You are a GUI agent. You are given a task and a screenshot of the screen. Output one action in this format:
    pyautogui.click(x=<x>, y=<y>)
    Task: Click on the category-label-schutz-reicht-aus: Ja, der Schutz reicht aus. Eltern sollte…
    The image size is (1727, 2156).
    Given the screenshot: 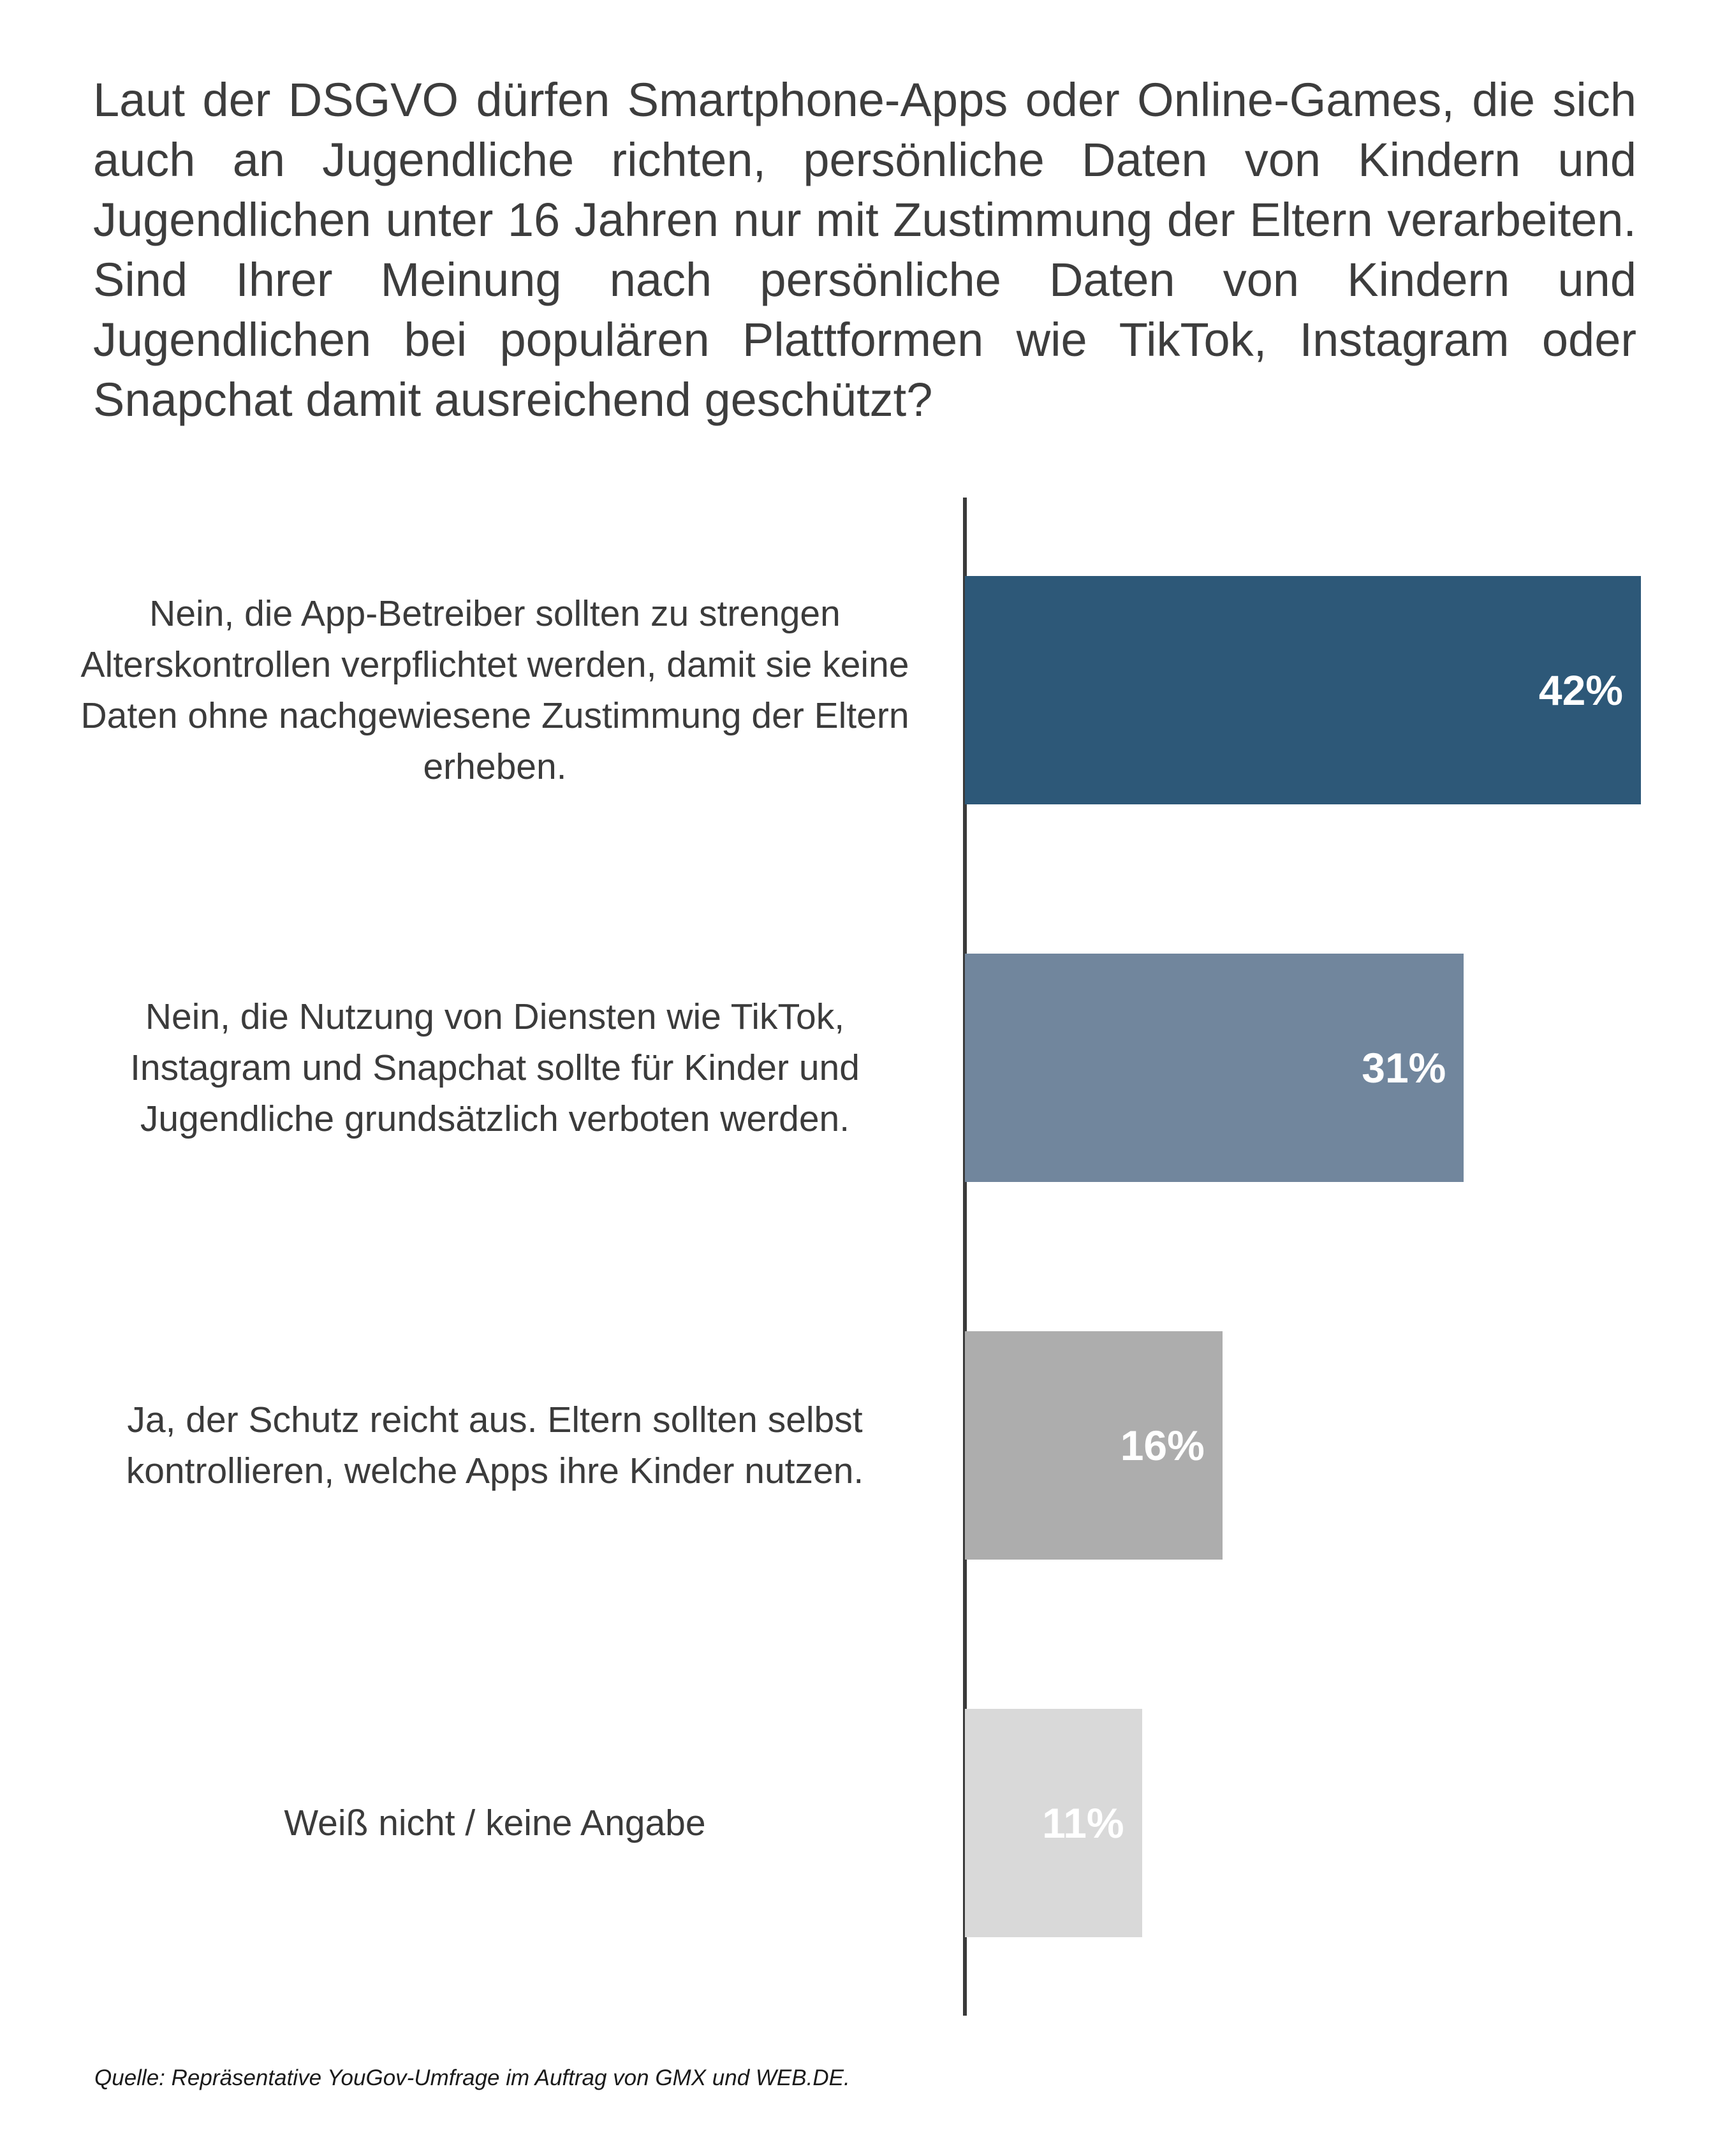 What is the action you would take?
    pyautogui.click(x=495, y=1445)
    